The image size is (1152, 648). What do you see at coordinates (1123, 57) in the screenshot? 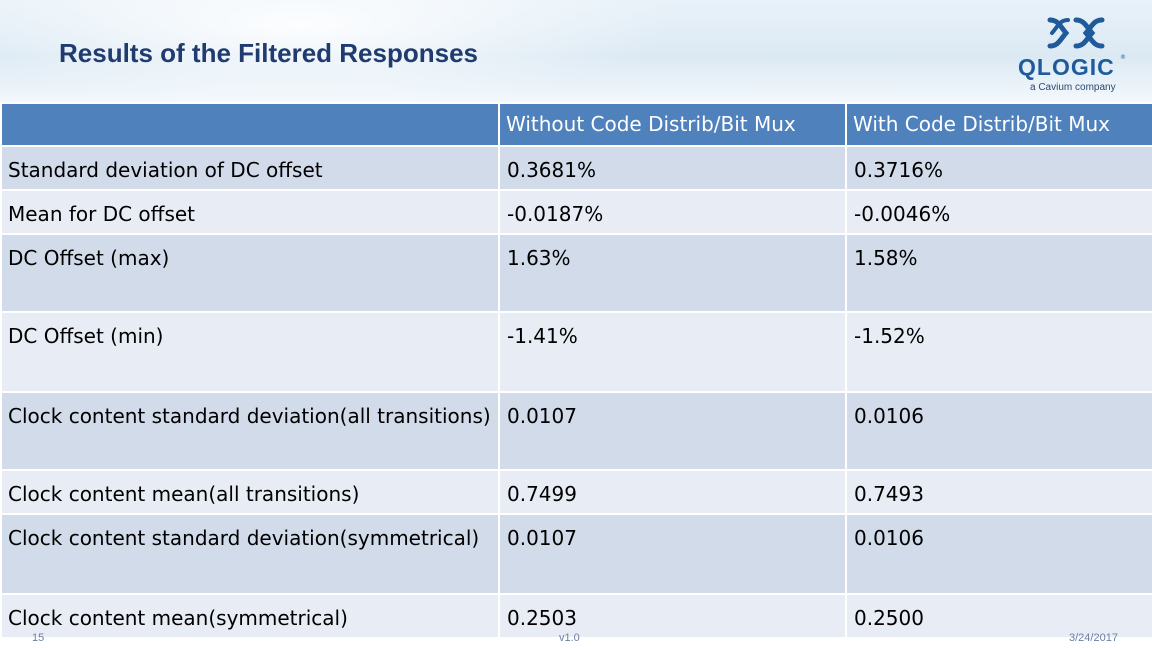
I see `logo-registered-mark: ®` at bounding box center [1123, 57].